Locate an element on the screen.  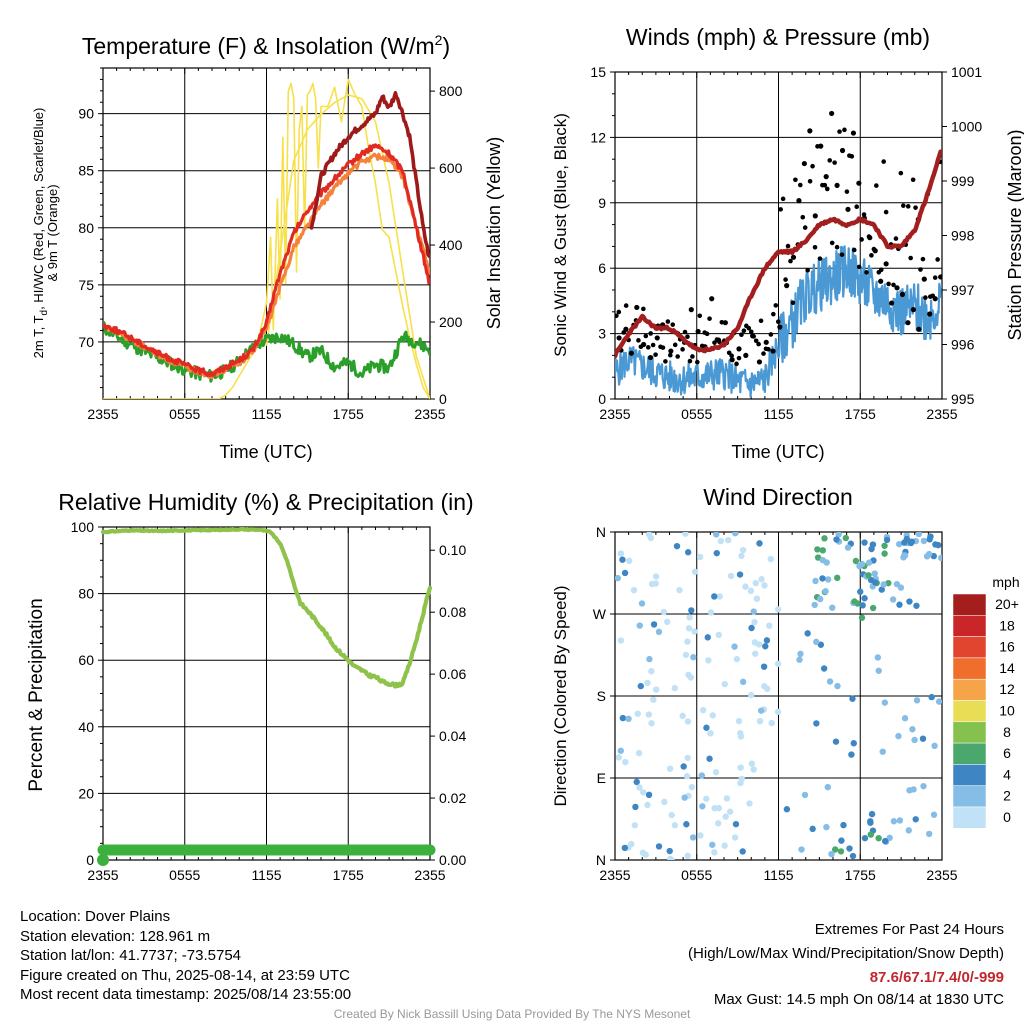
x-tick-label: 1155 is located at coordinates (778, 414).